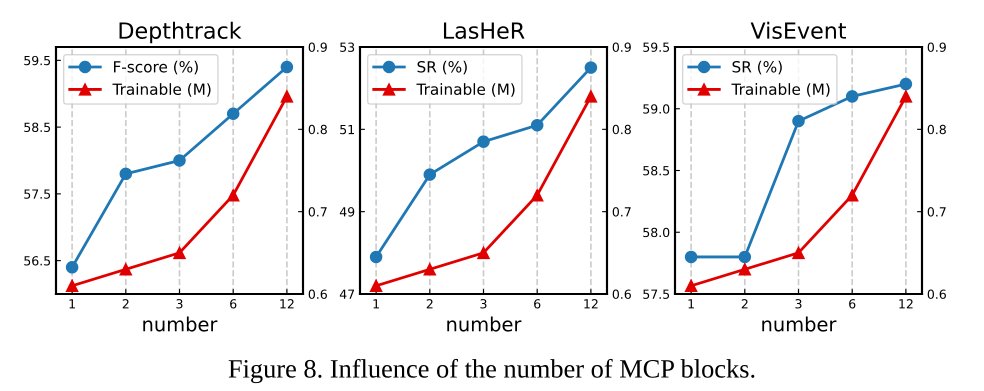  I want to click on caption: Figure 8. Influence of the number of MCP blocks., so click(491, 371).